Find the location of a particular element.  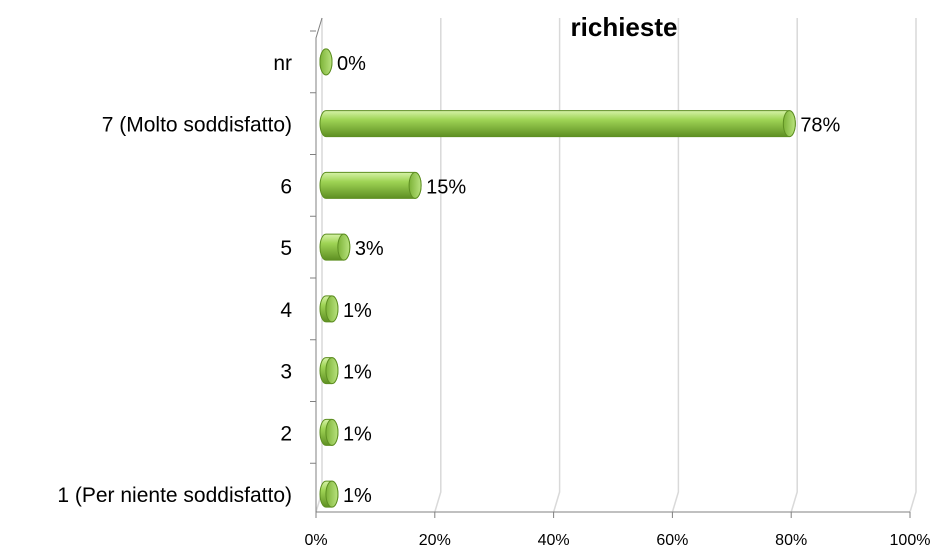

x-tick-label: 20% is located at coordinates (435, 540).